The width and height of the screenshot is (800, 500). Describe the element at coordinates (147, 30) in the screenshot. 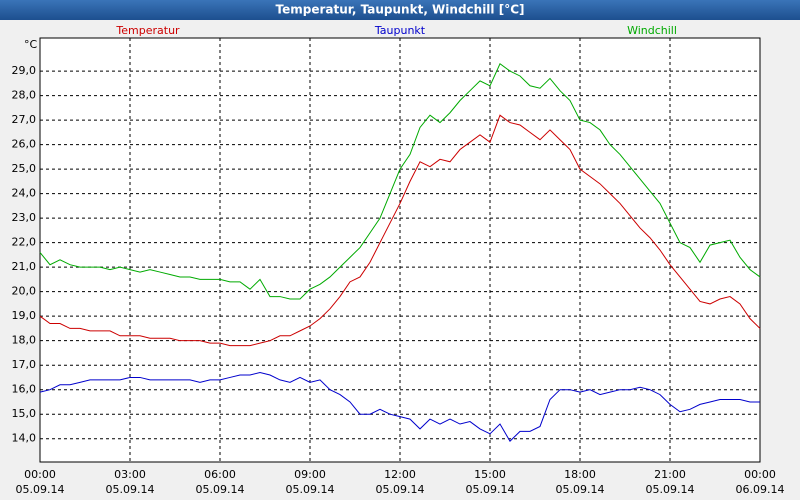

I see `legend-entry: Temperatur` at that location.